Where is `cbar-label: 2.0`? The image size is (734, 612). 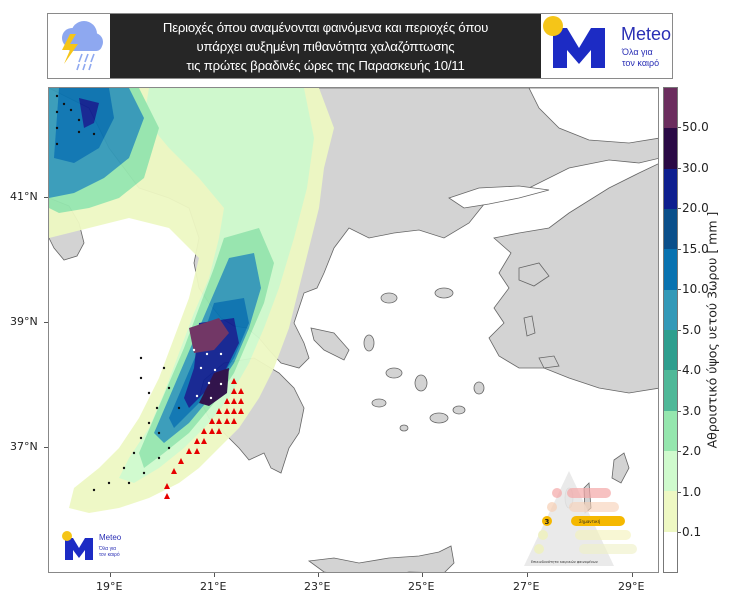
cbar-label: 2.0 is located at coordinates (692, 451).